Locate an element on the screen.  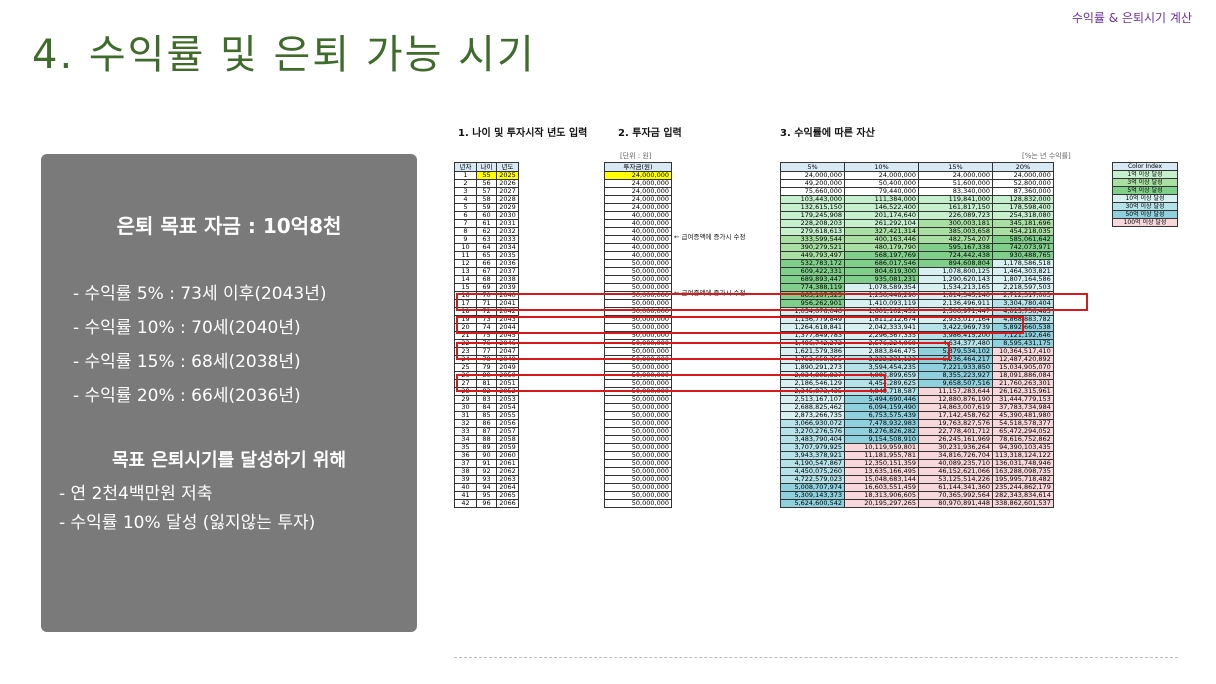
cell-asset: 83,340,000 is located at coordinates (955, 191).